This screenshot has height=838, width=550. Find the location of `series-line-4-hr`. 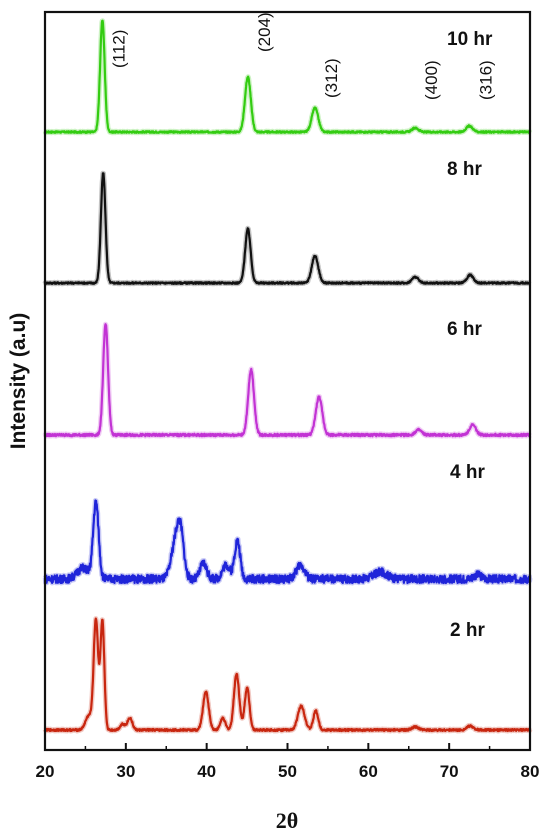

series-line-4-hr is located at coordinates (288, 542).